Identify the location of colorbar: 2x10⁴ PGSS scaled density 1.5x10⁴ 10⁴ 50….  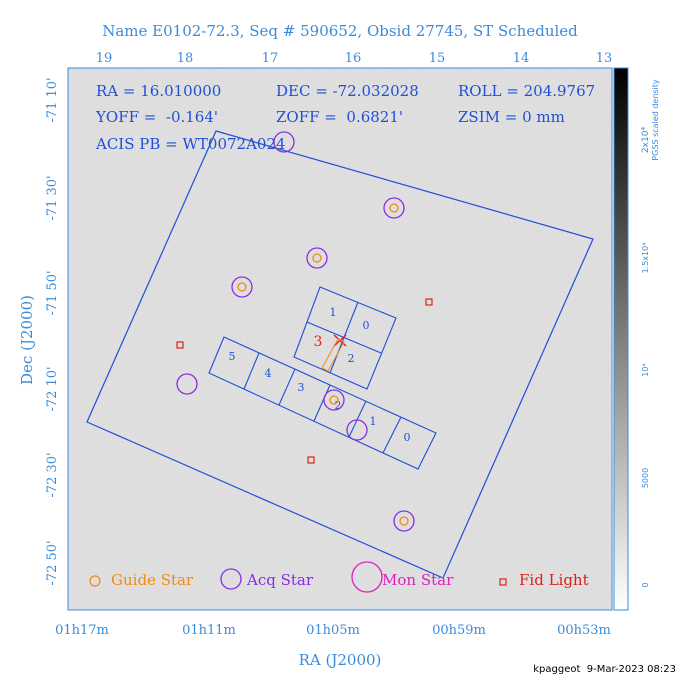
(636, 339).